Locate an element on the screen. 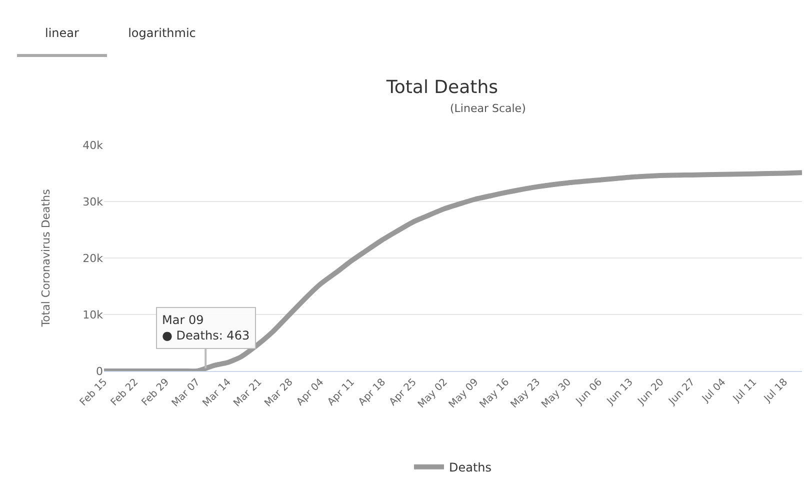  y-tick-label: 0 is located at coordinates (99, 371).